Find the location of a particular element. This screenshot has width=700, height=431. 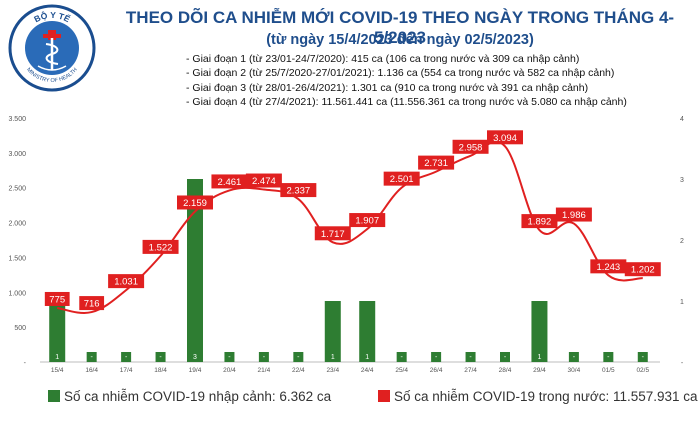

legend-swatch-line is located at coordinates (384, 396).